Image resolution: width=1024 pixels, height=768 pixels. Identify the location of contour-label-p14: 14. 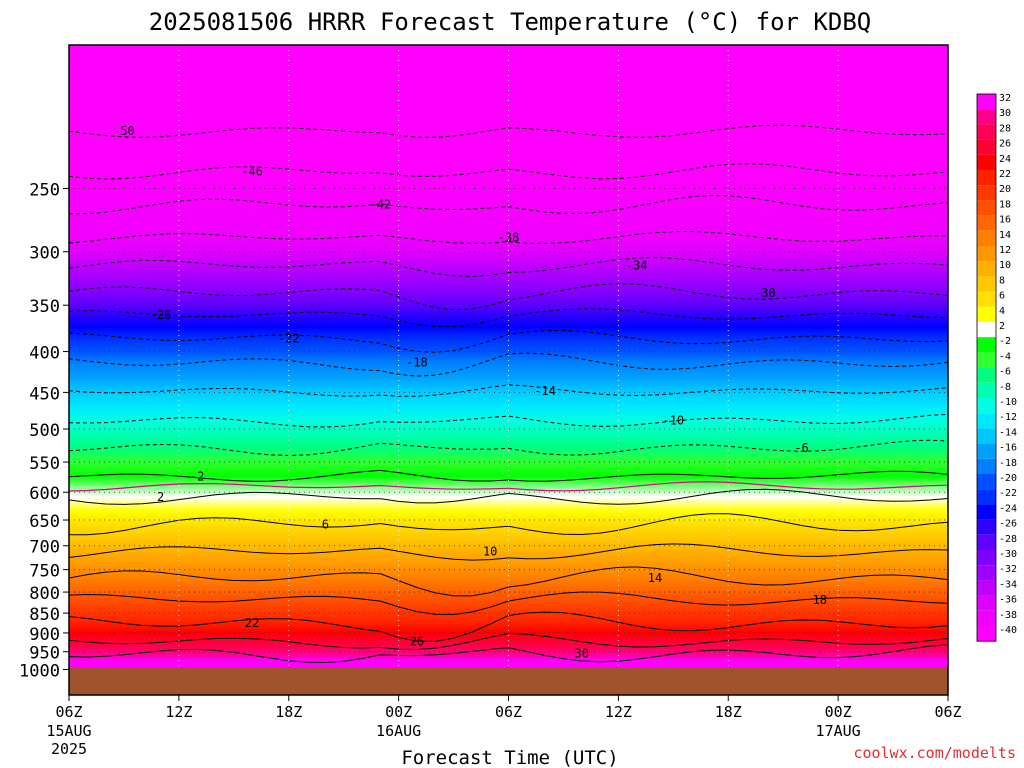
(655, 578).